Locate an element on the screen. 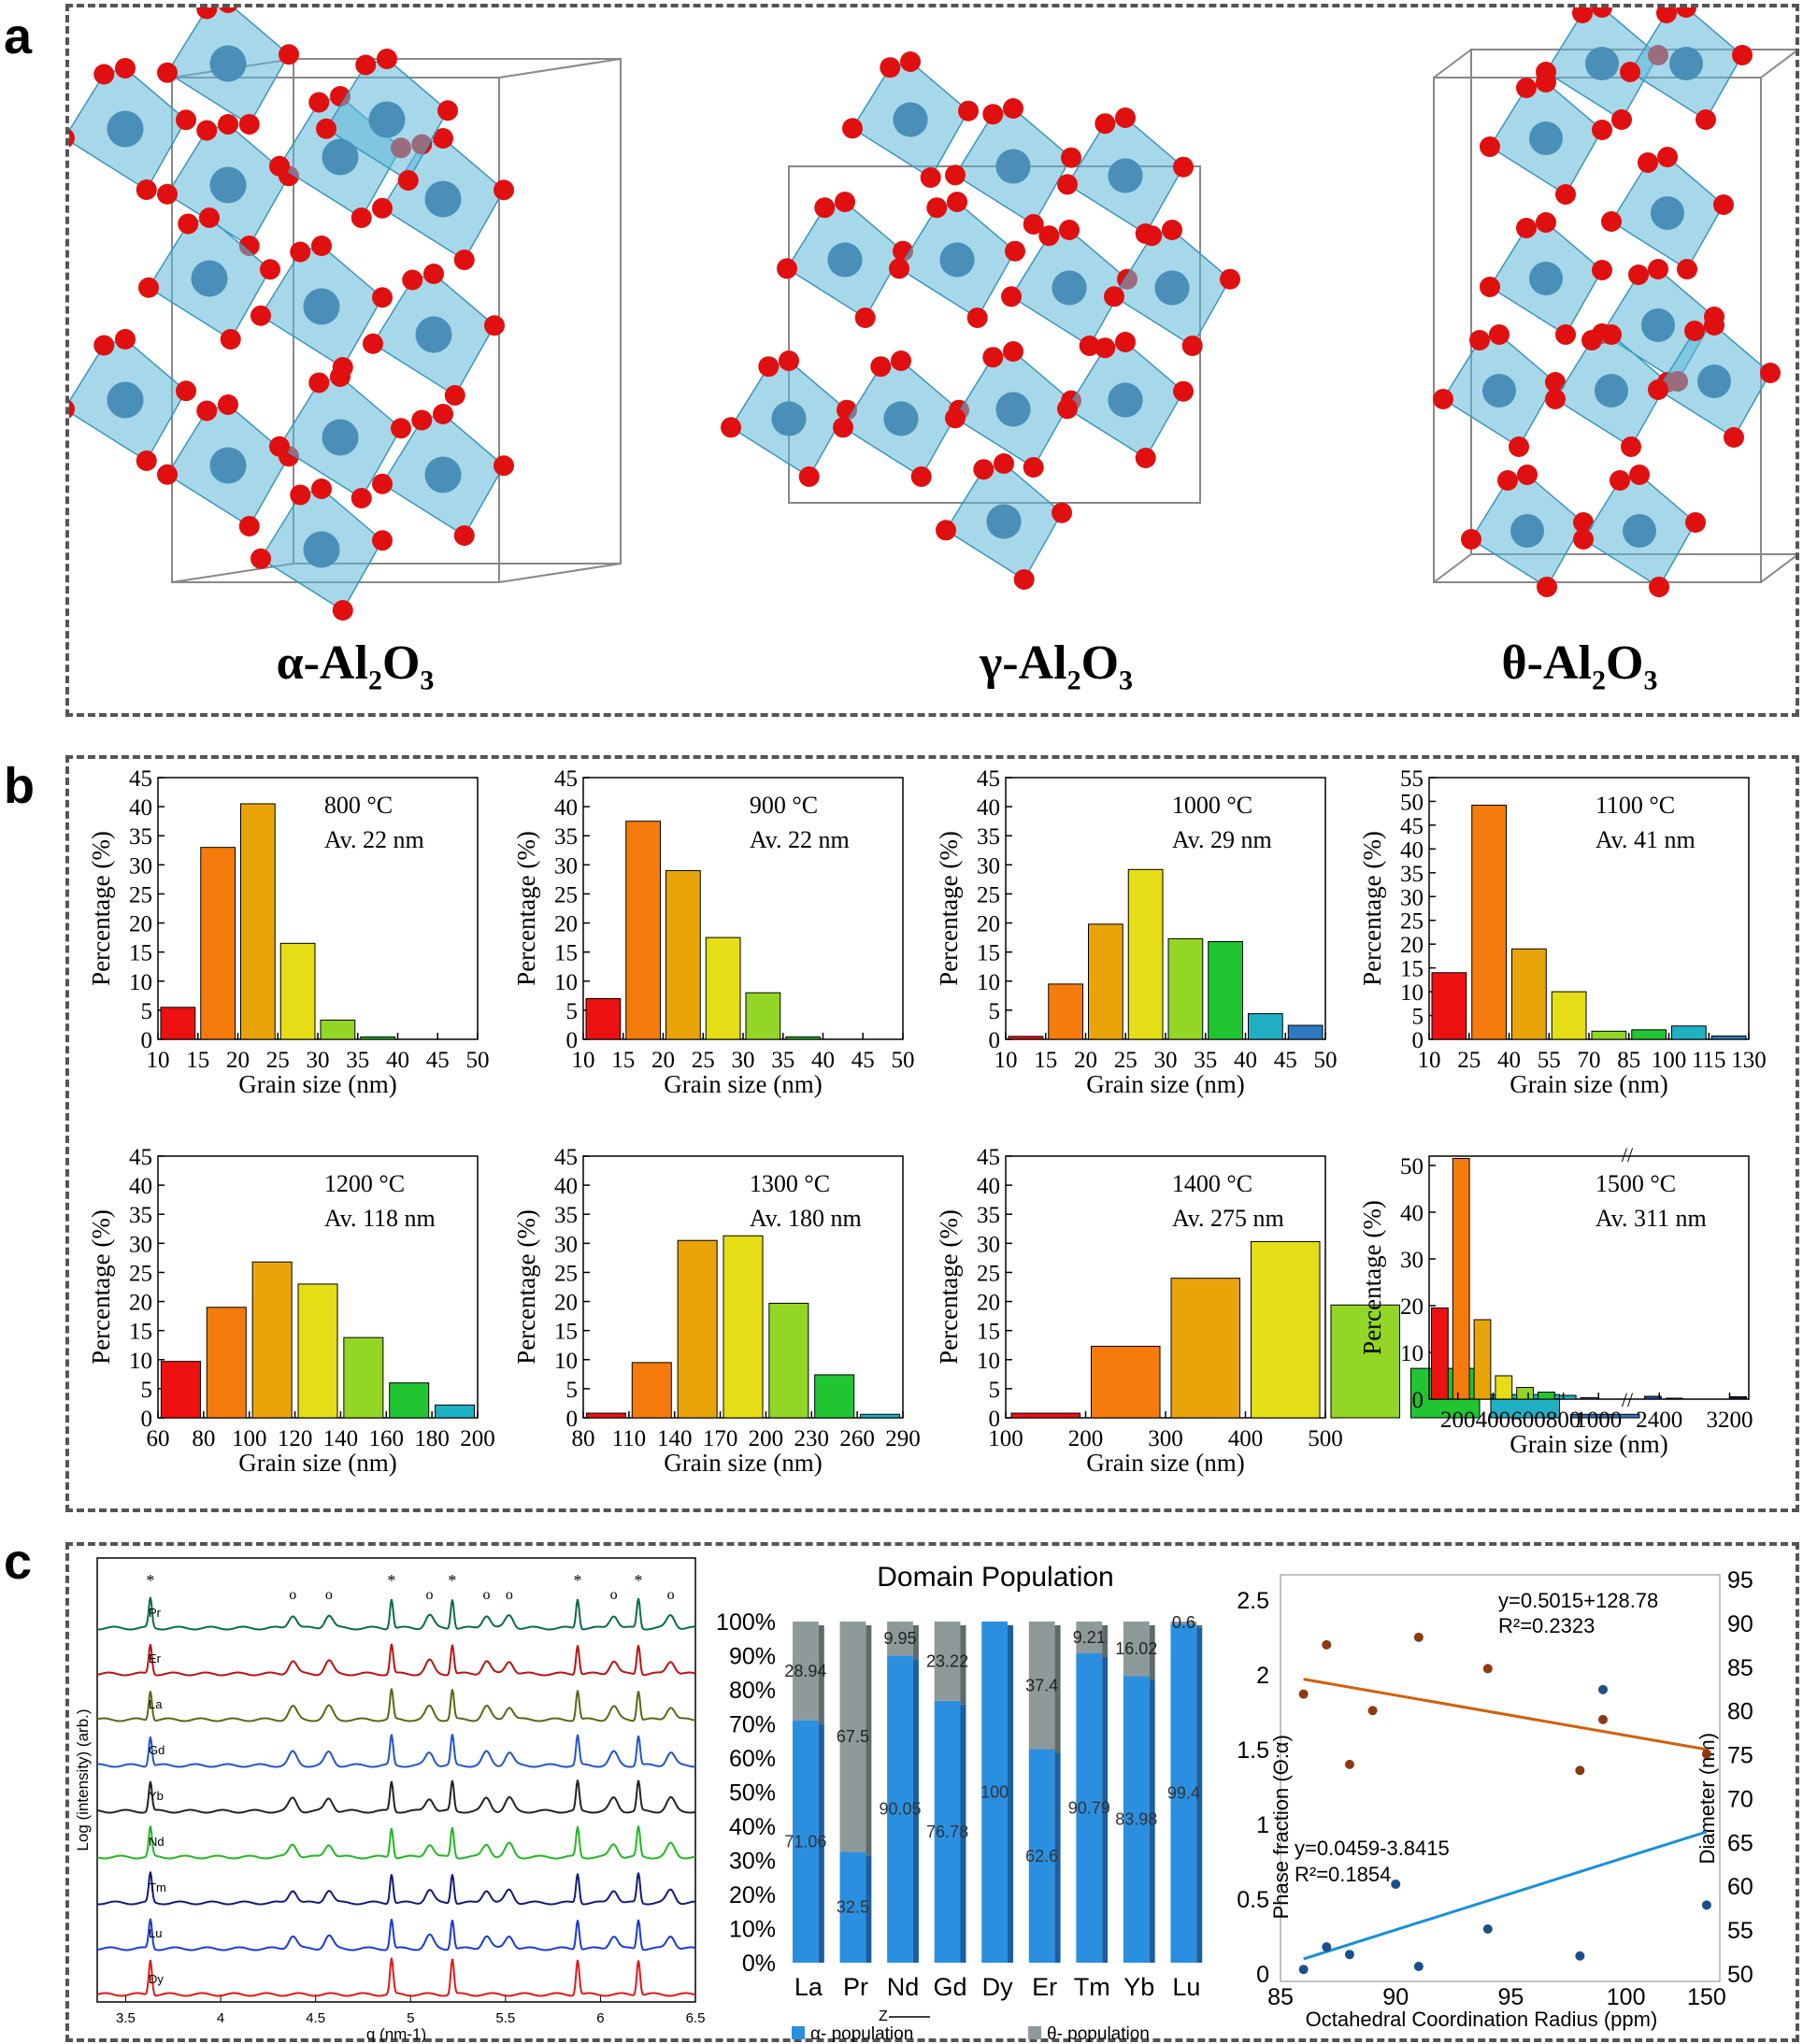 Image resolution: width=1803 pixels, height=2044 pixels. y-right-tick-label: 90 is located at coordinates (1740, 1624).